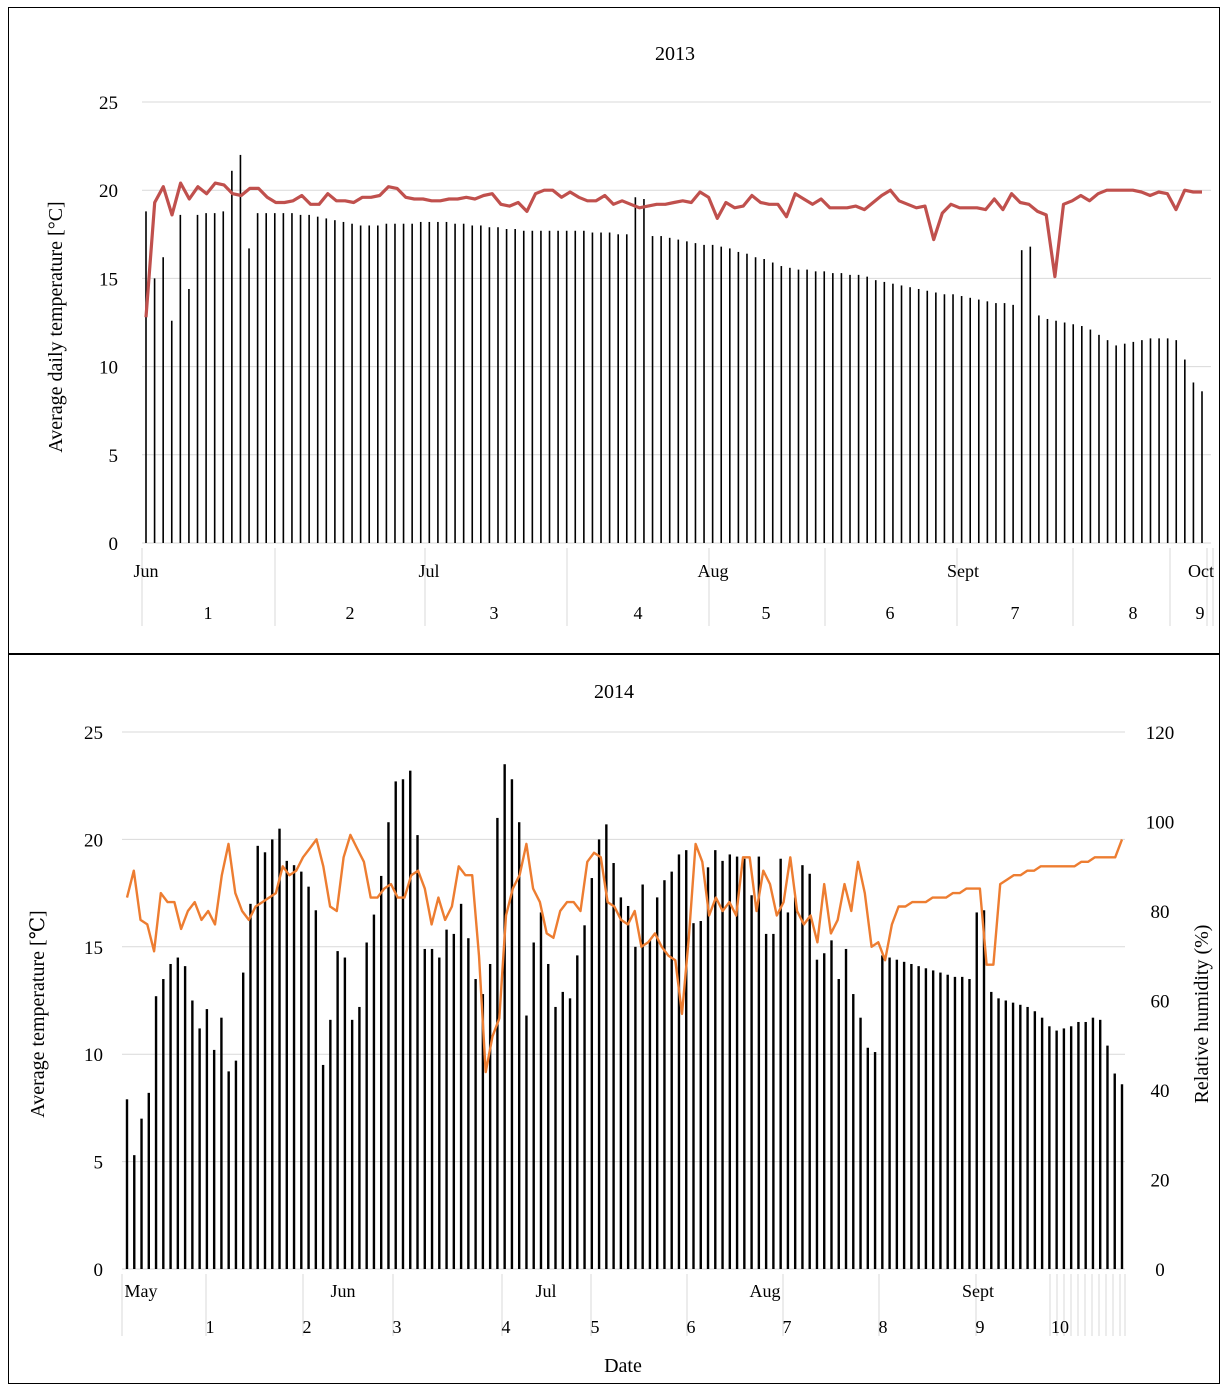 The image size is (1223, 1384). Describe the element at coordinates (1200, 613) in the screenshot. I see `x-period-label: 9` at that location.